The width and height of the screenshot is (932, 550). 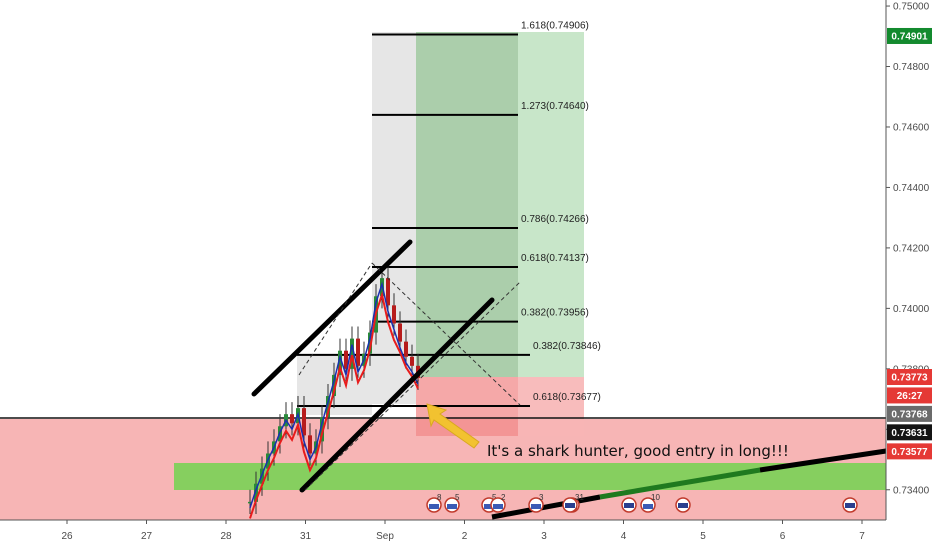 What do you see at coordinates (546, 507) in the screenshot?
I see `trendline-bottom-black` at bounding box center [546, 507].